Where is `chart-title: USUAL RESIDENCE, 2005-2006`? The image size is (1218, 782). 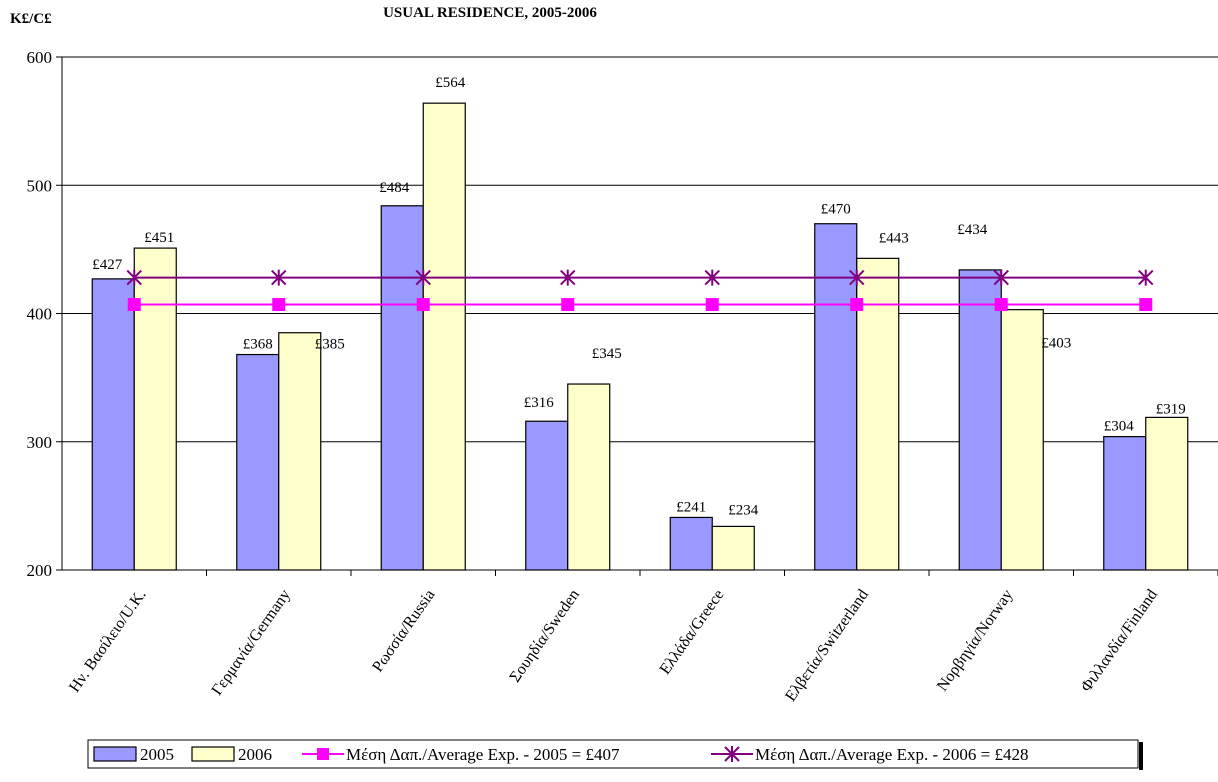
chart-title: USUAL RESIDENCE, 2005-2006 is located at coordinates (490, 13).